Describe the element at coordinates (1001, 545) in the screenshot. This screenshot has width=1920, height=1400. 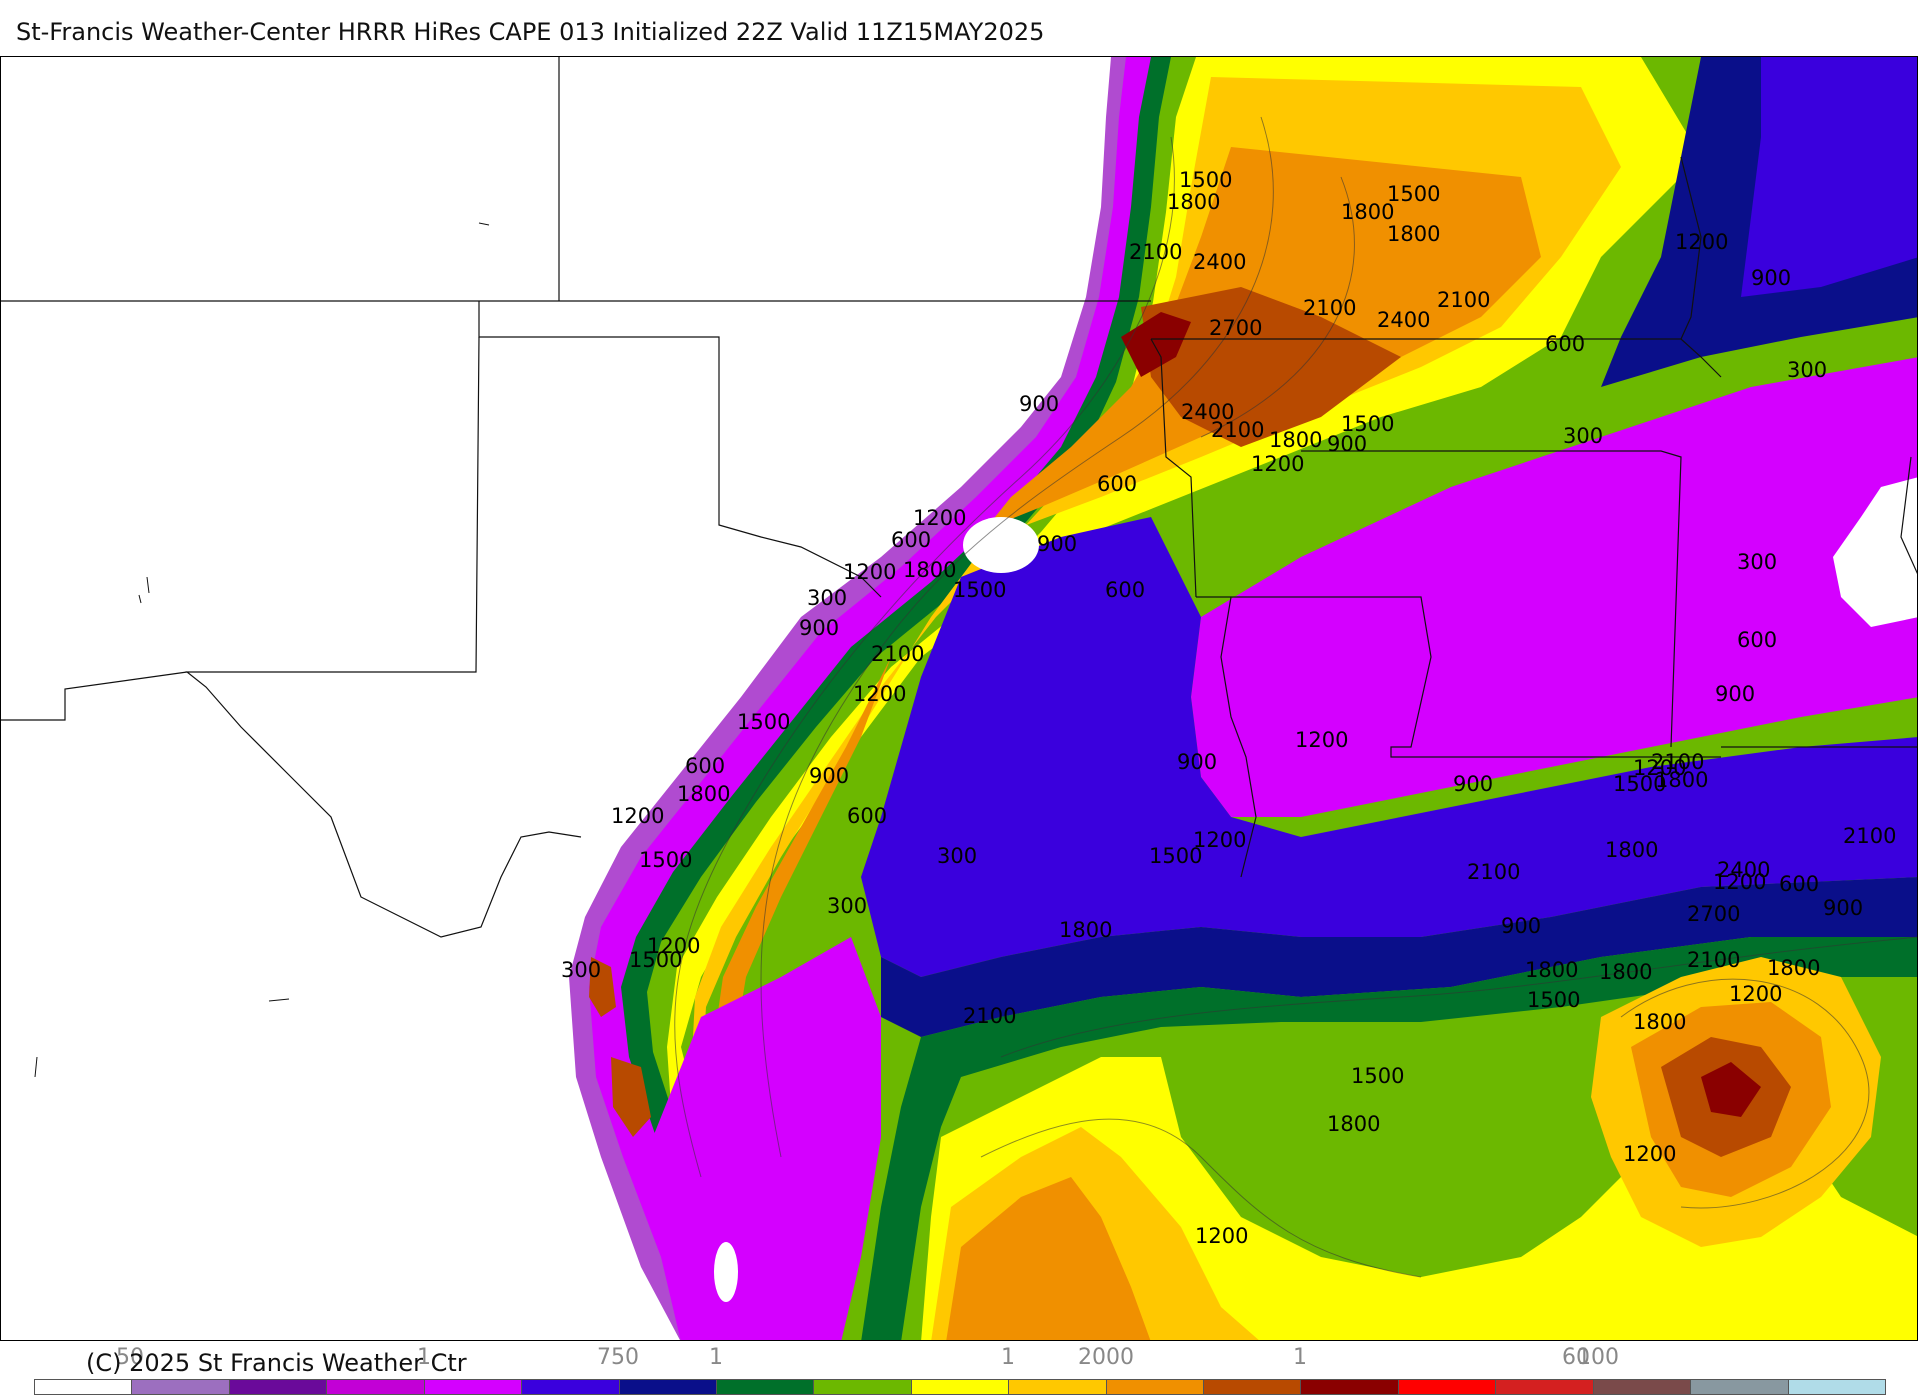
I see `cape-zero-patch-north` at that location.